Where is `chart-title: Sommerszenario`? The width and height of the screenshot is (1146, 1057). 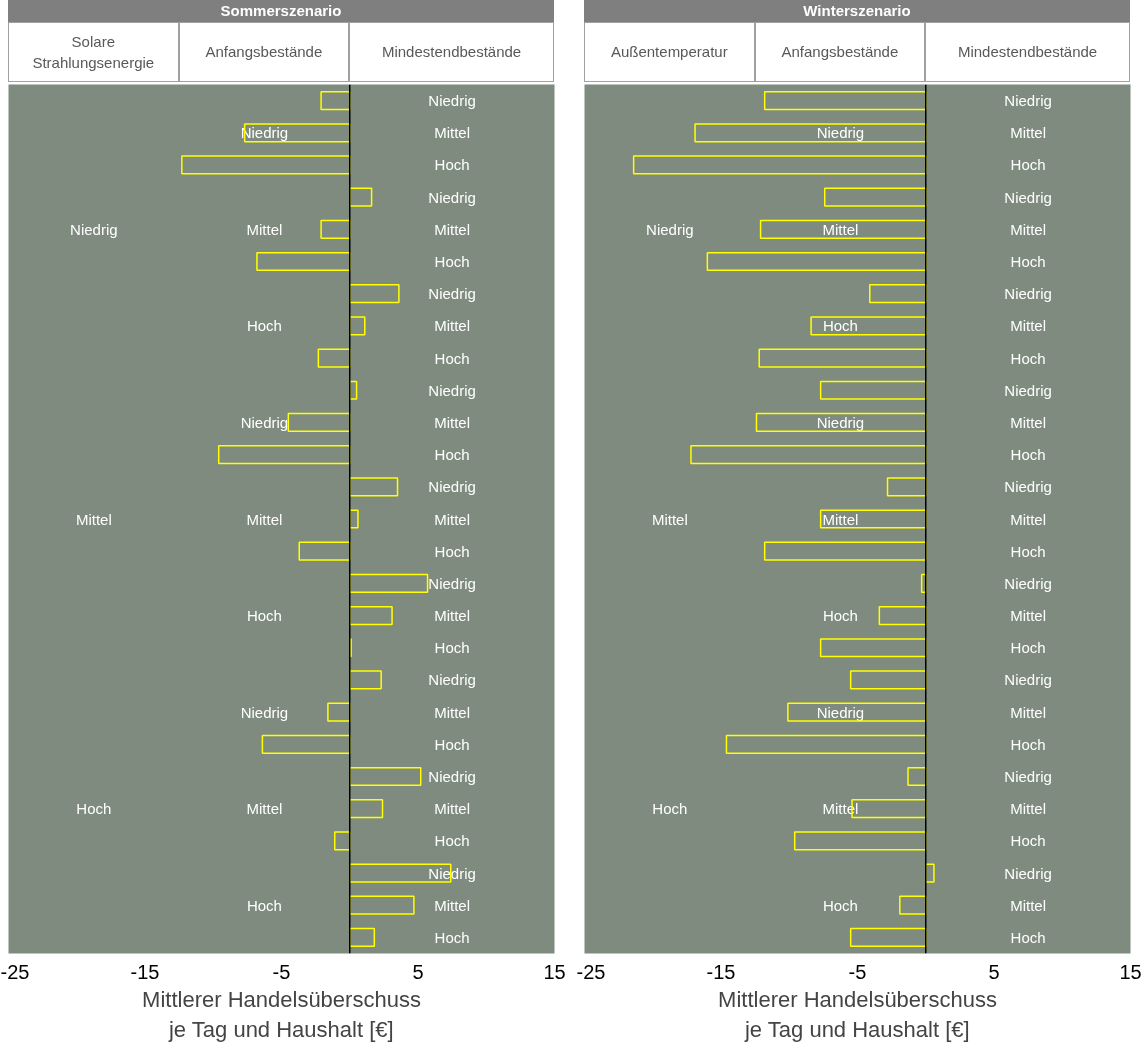 chart-title: Sommerszenario is located at coordinates (281, 11).